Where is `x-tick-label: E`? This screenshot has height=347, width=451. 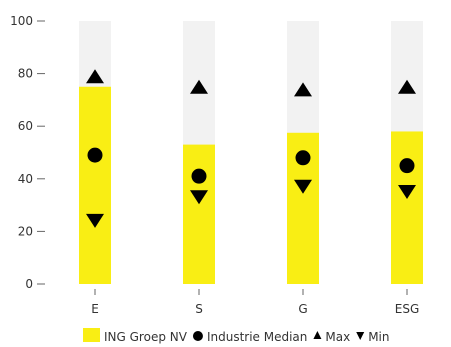 x-tick-label: E is located at coordinates (95, 309).